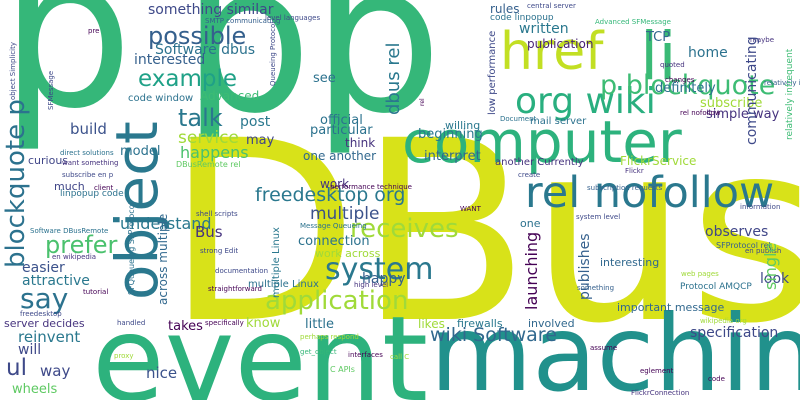  Describe the element at coordinates (341, 120) in the screenshot. I see `word-official: official` at that location.